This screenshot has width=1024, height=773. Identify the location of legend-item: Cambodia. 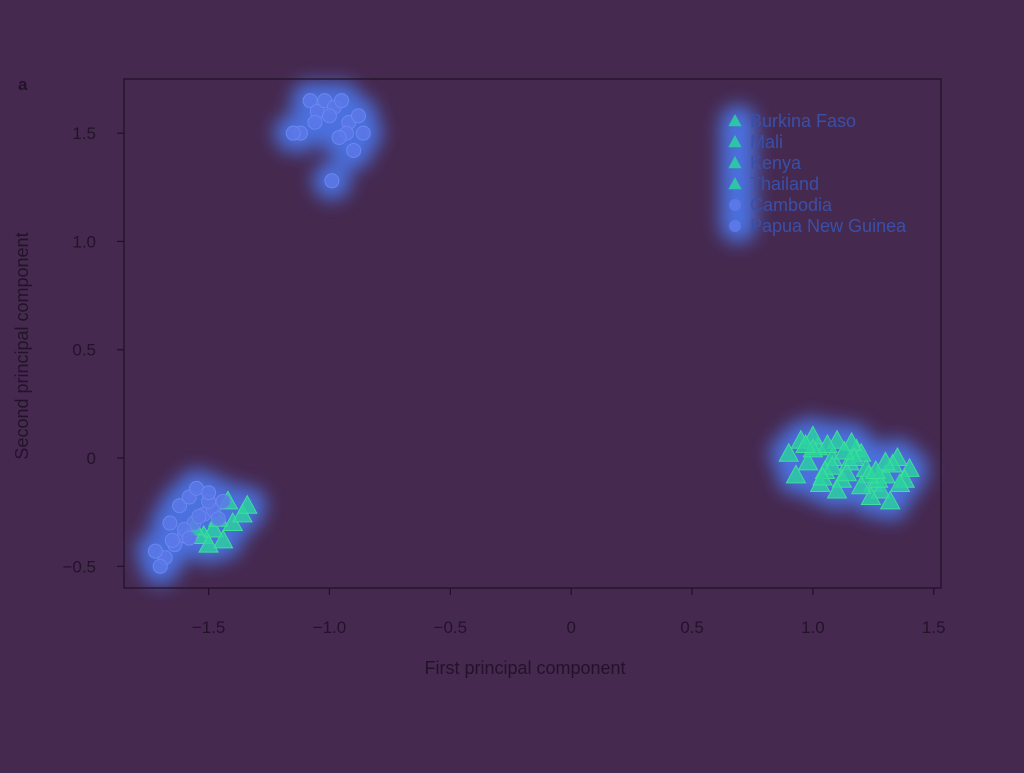
(781, 205).